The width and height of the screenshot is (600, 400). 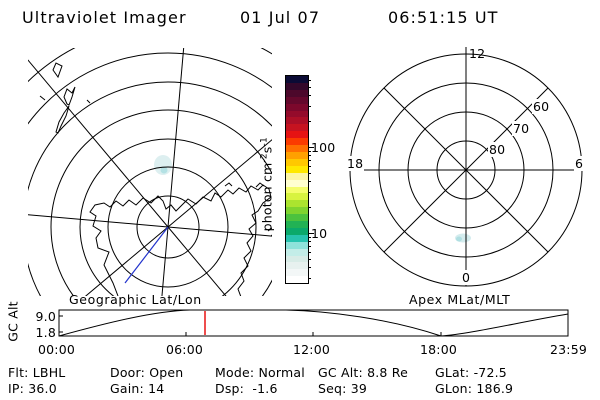 What do you see at coordinates (319, 233) in the screenshot?
I see `colorbar-tick-label-10: 10` at bounding box center [319, 233].